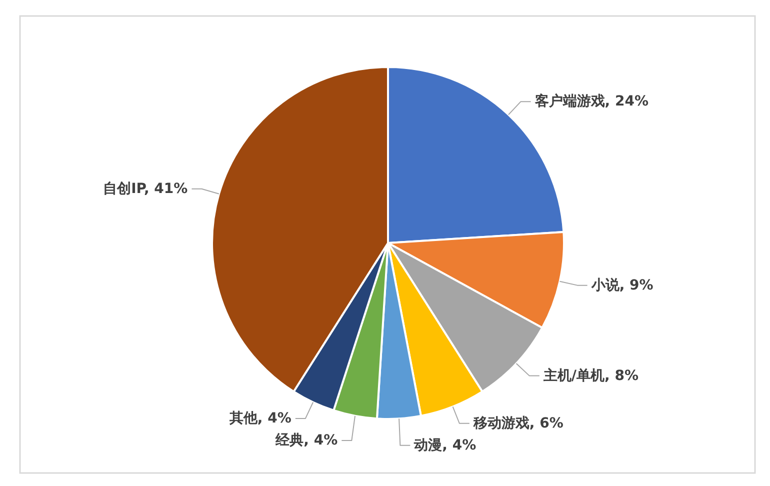 This screenshot has height=486, width=770. What do you see at coordinates (444, 445) in the screenshot?
I see `slice-label: 动漫, 4%` at bounding box center [444, 445].